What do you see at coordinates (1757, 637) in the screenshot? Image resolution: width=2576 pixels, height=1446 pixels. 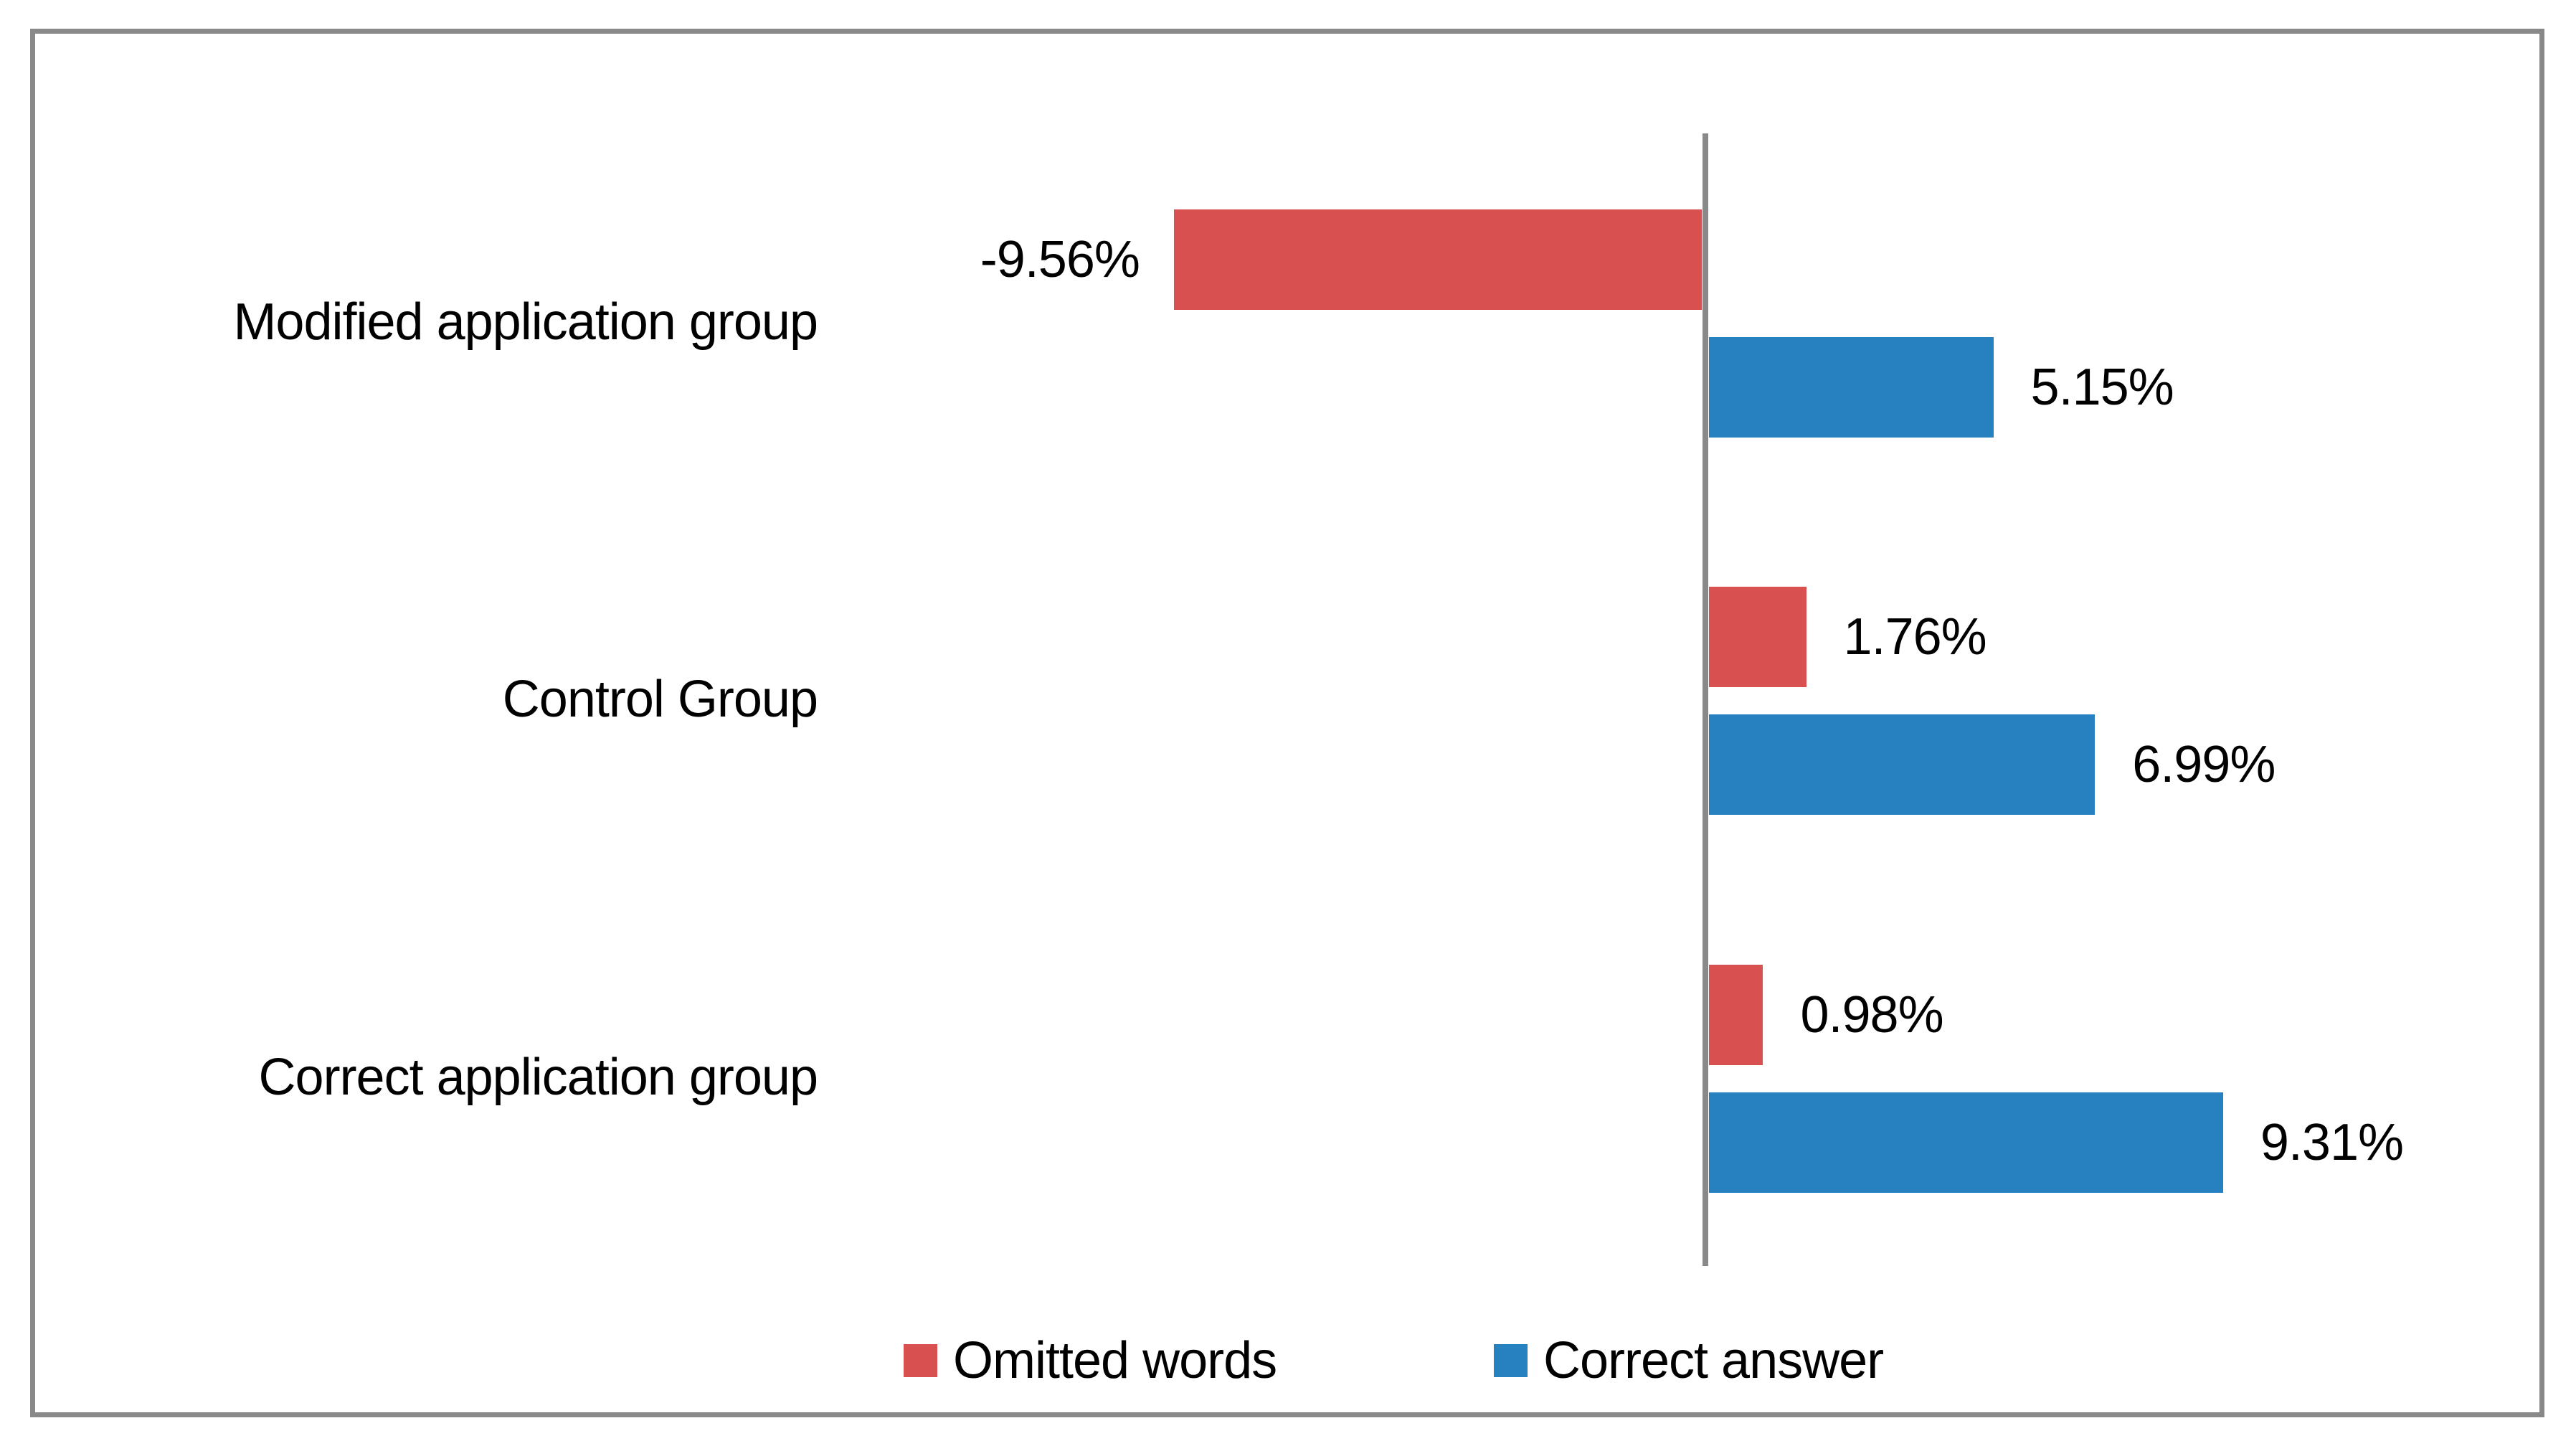 I see `bar-omitted-words-control-group` at bounding box center [1757, 637].